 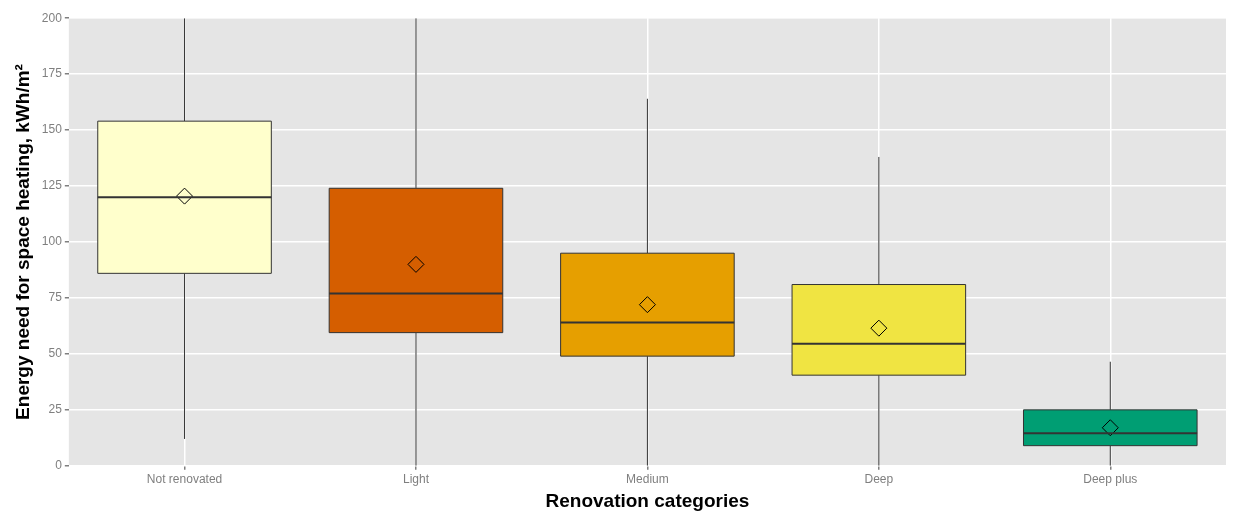 I want to click on y-tick-label: 75, so click(x=55, y=297).